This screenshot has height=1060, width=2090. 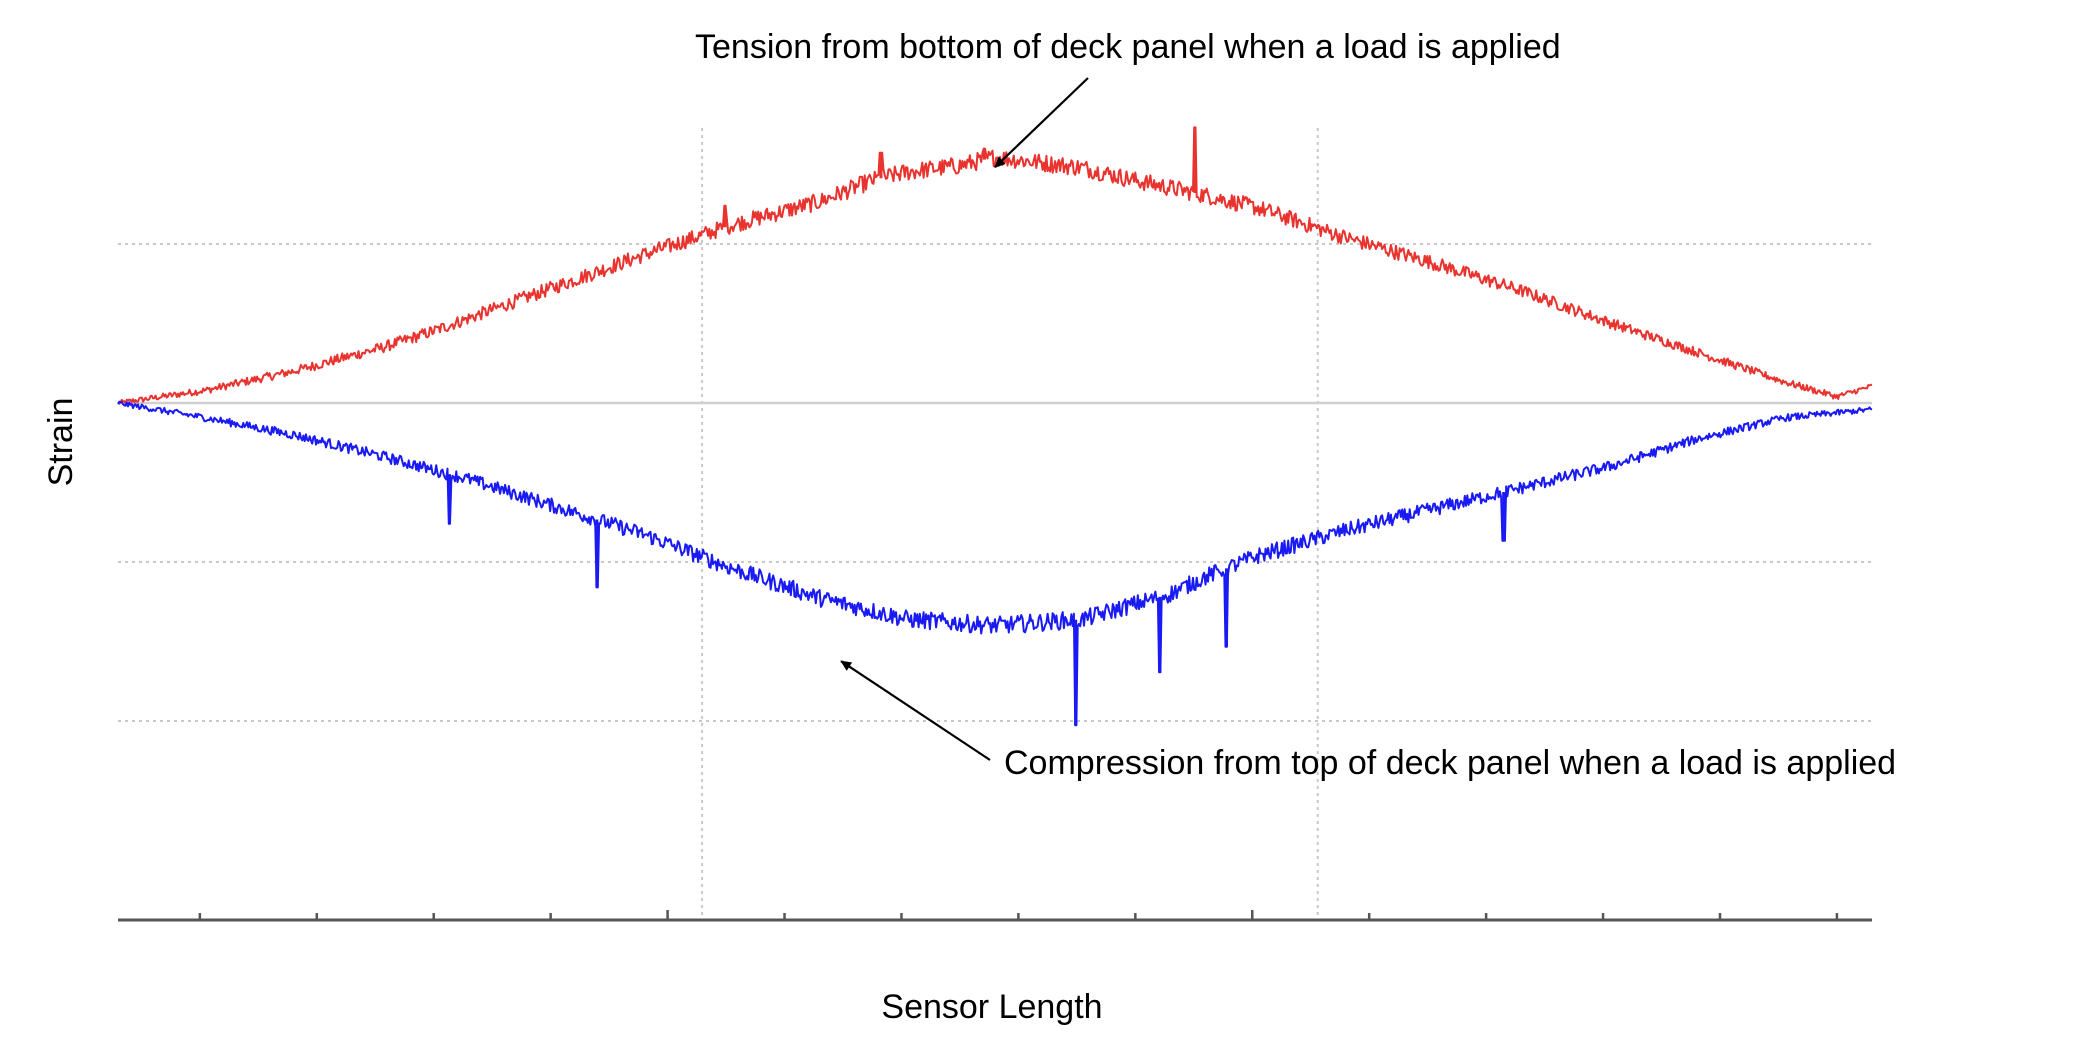 I want to click on tension-annotation-arrow, so click(x=1041, y=122).